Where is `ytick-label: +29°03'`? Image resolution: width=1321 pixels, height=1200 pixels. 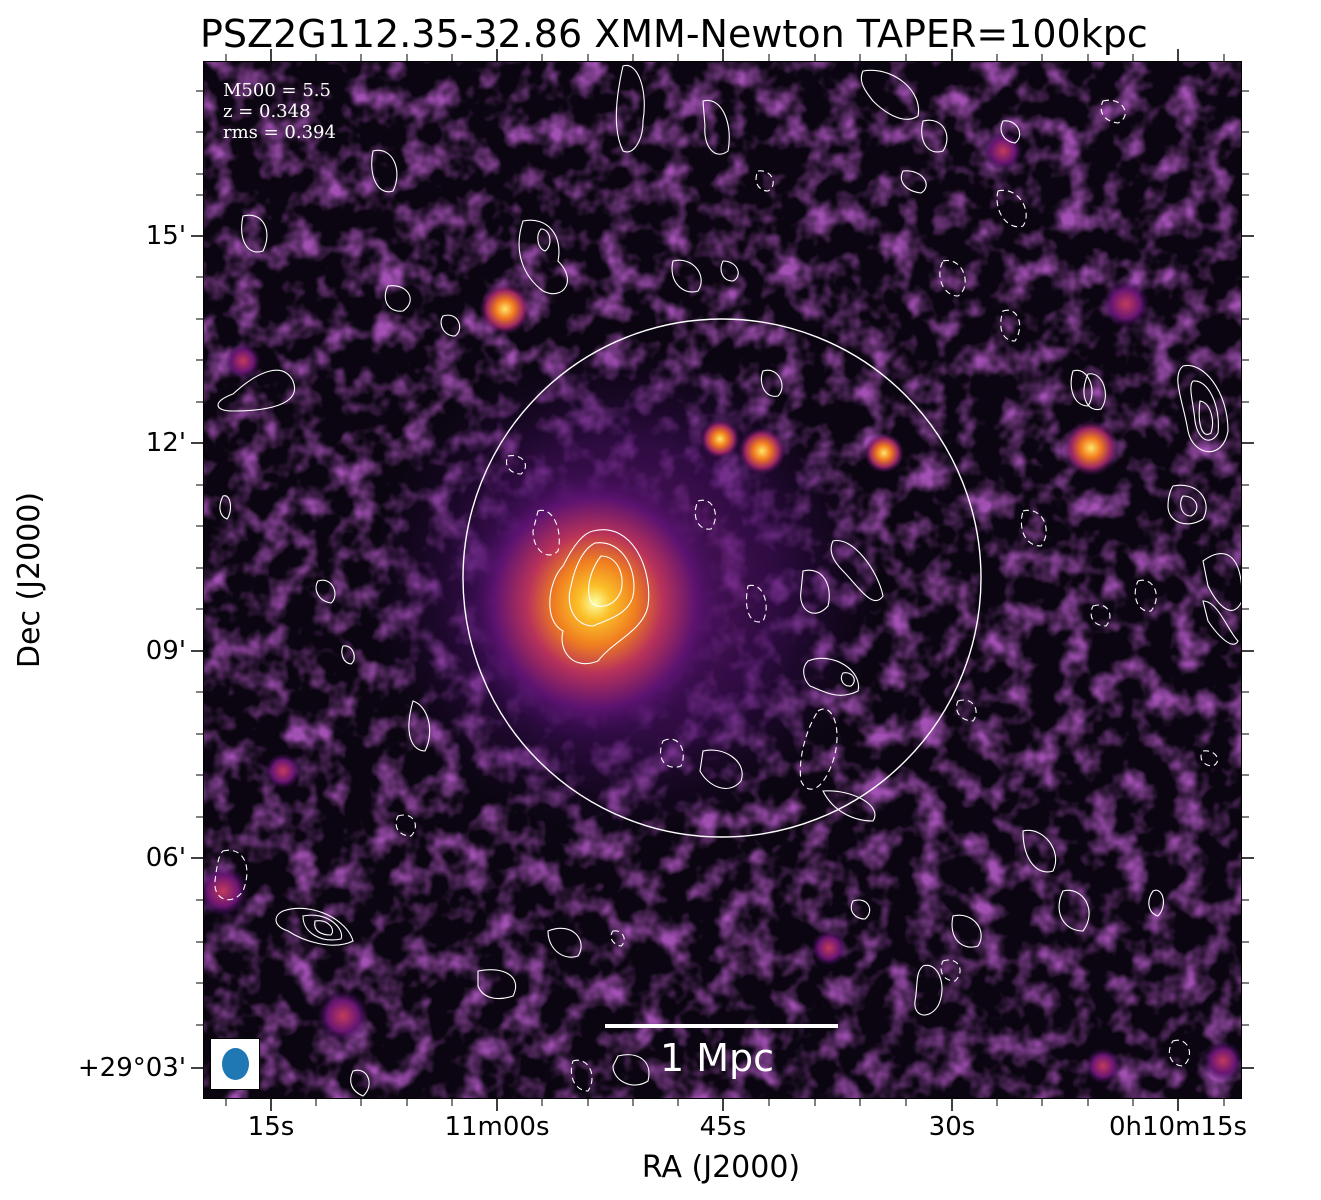 ytick-label: +29°03' is located at coordinates (131, 1068).